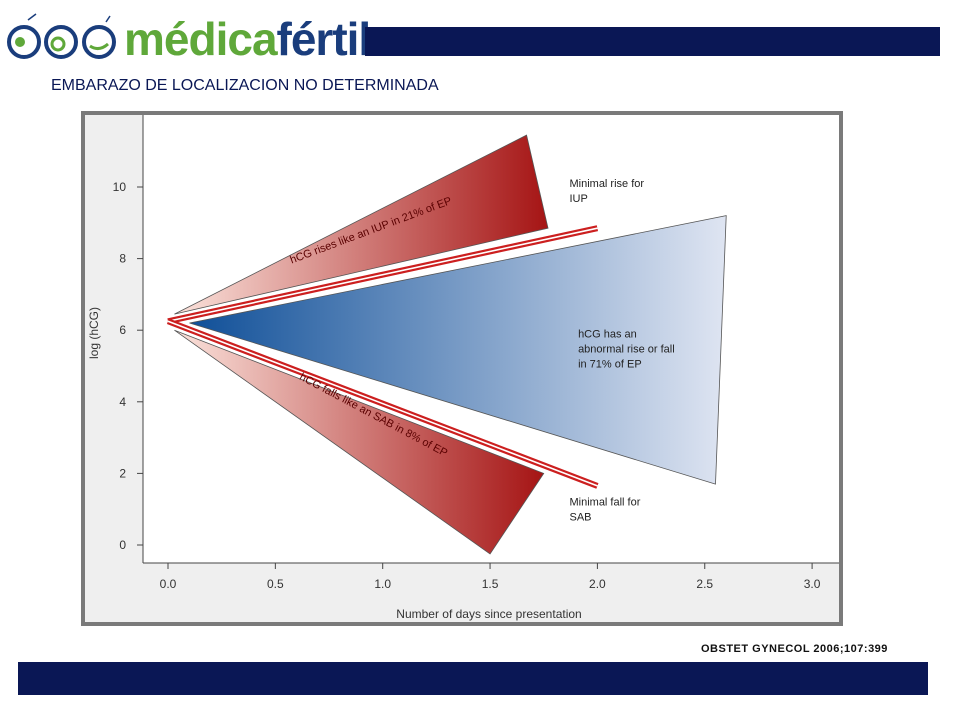  I want to click on annotation-2-line-1: SAB, so click(580, 518).